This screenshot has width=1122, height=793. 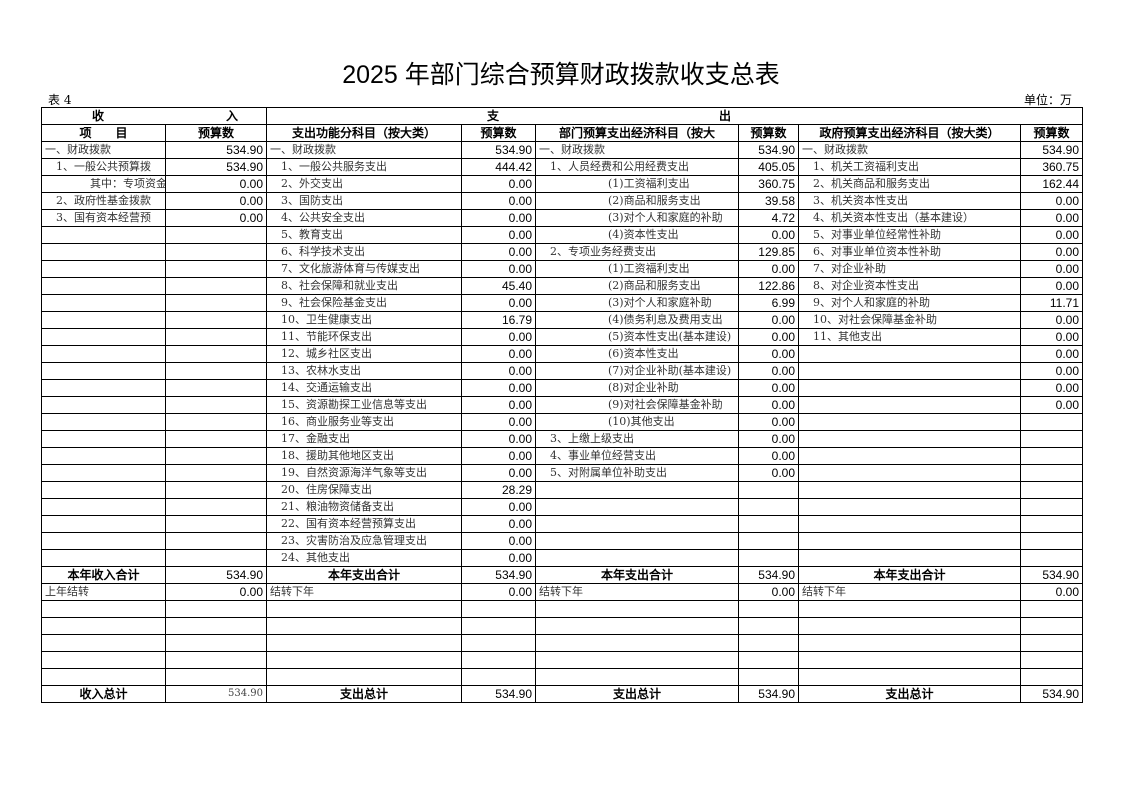 What do you see at coordinates (909, 218) in the screenshot?
I see `item-label-cell: 4、机关资本性支出（基本建设）` at bounding box center [909, 218].